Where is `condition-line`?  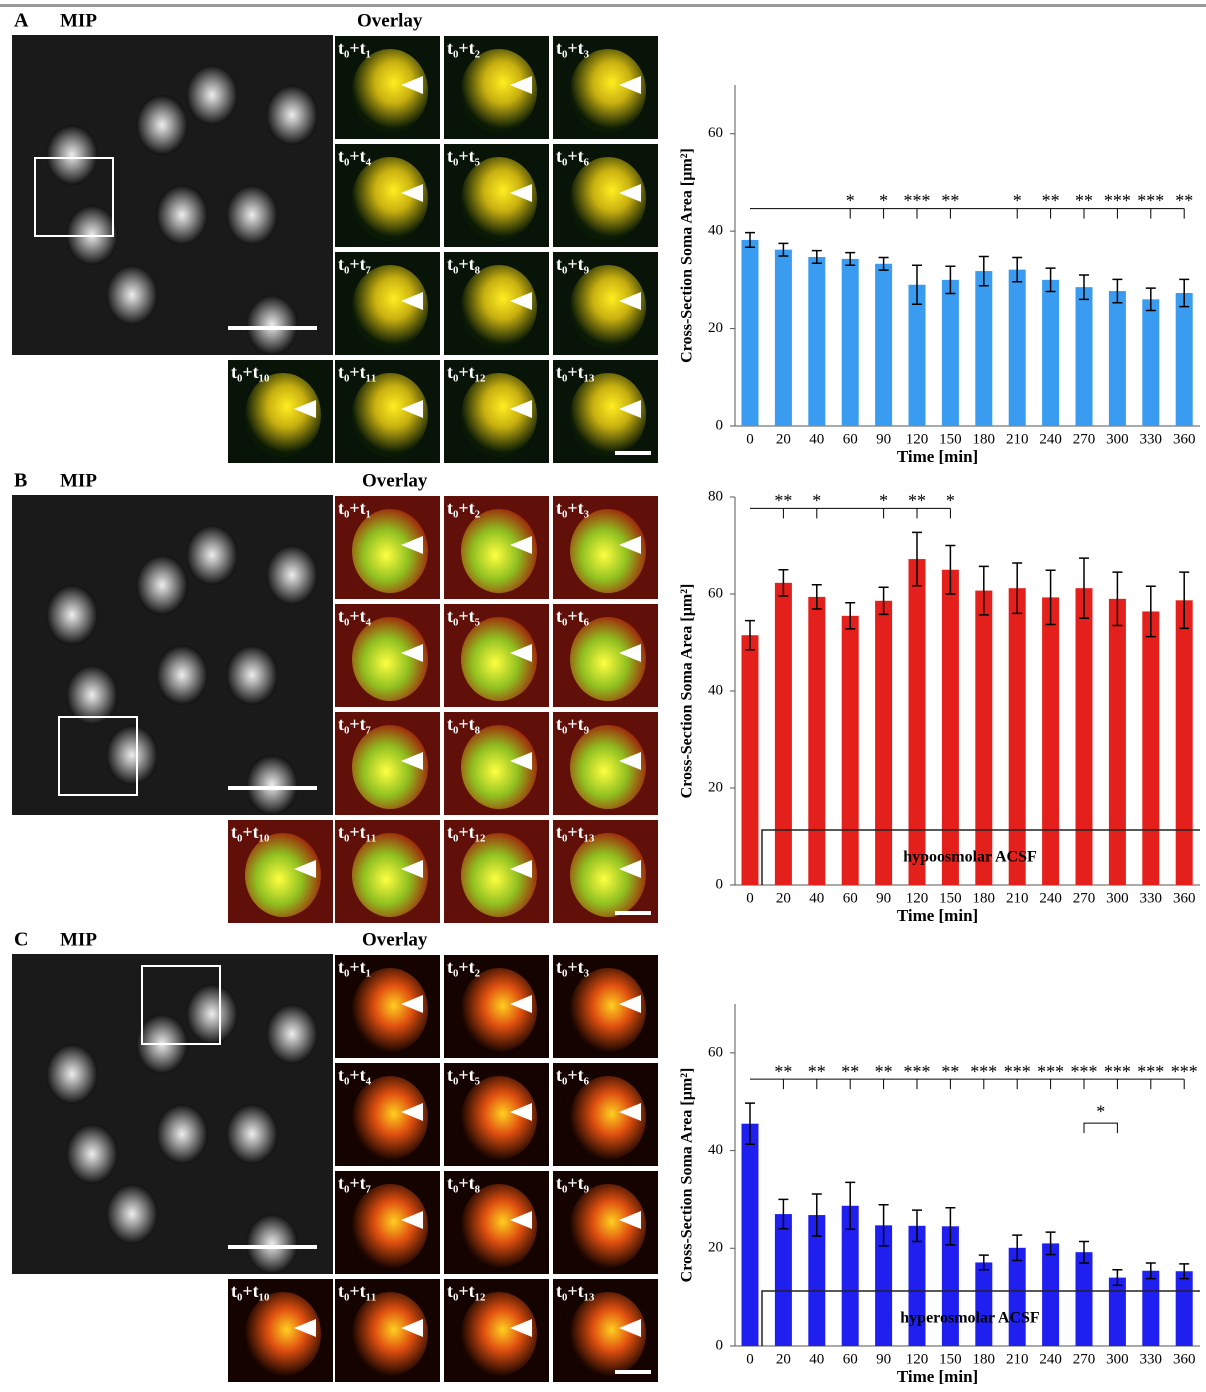 condition-line is located at coordinates (980, 1318).